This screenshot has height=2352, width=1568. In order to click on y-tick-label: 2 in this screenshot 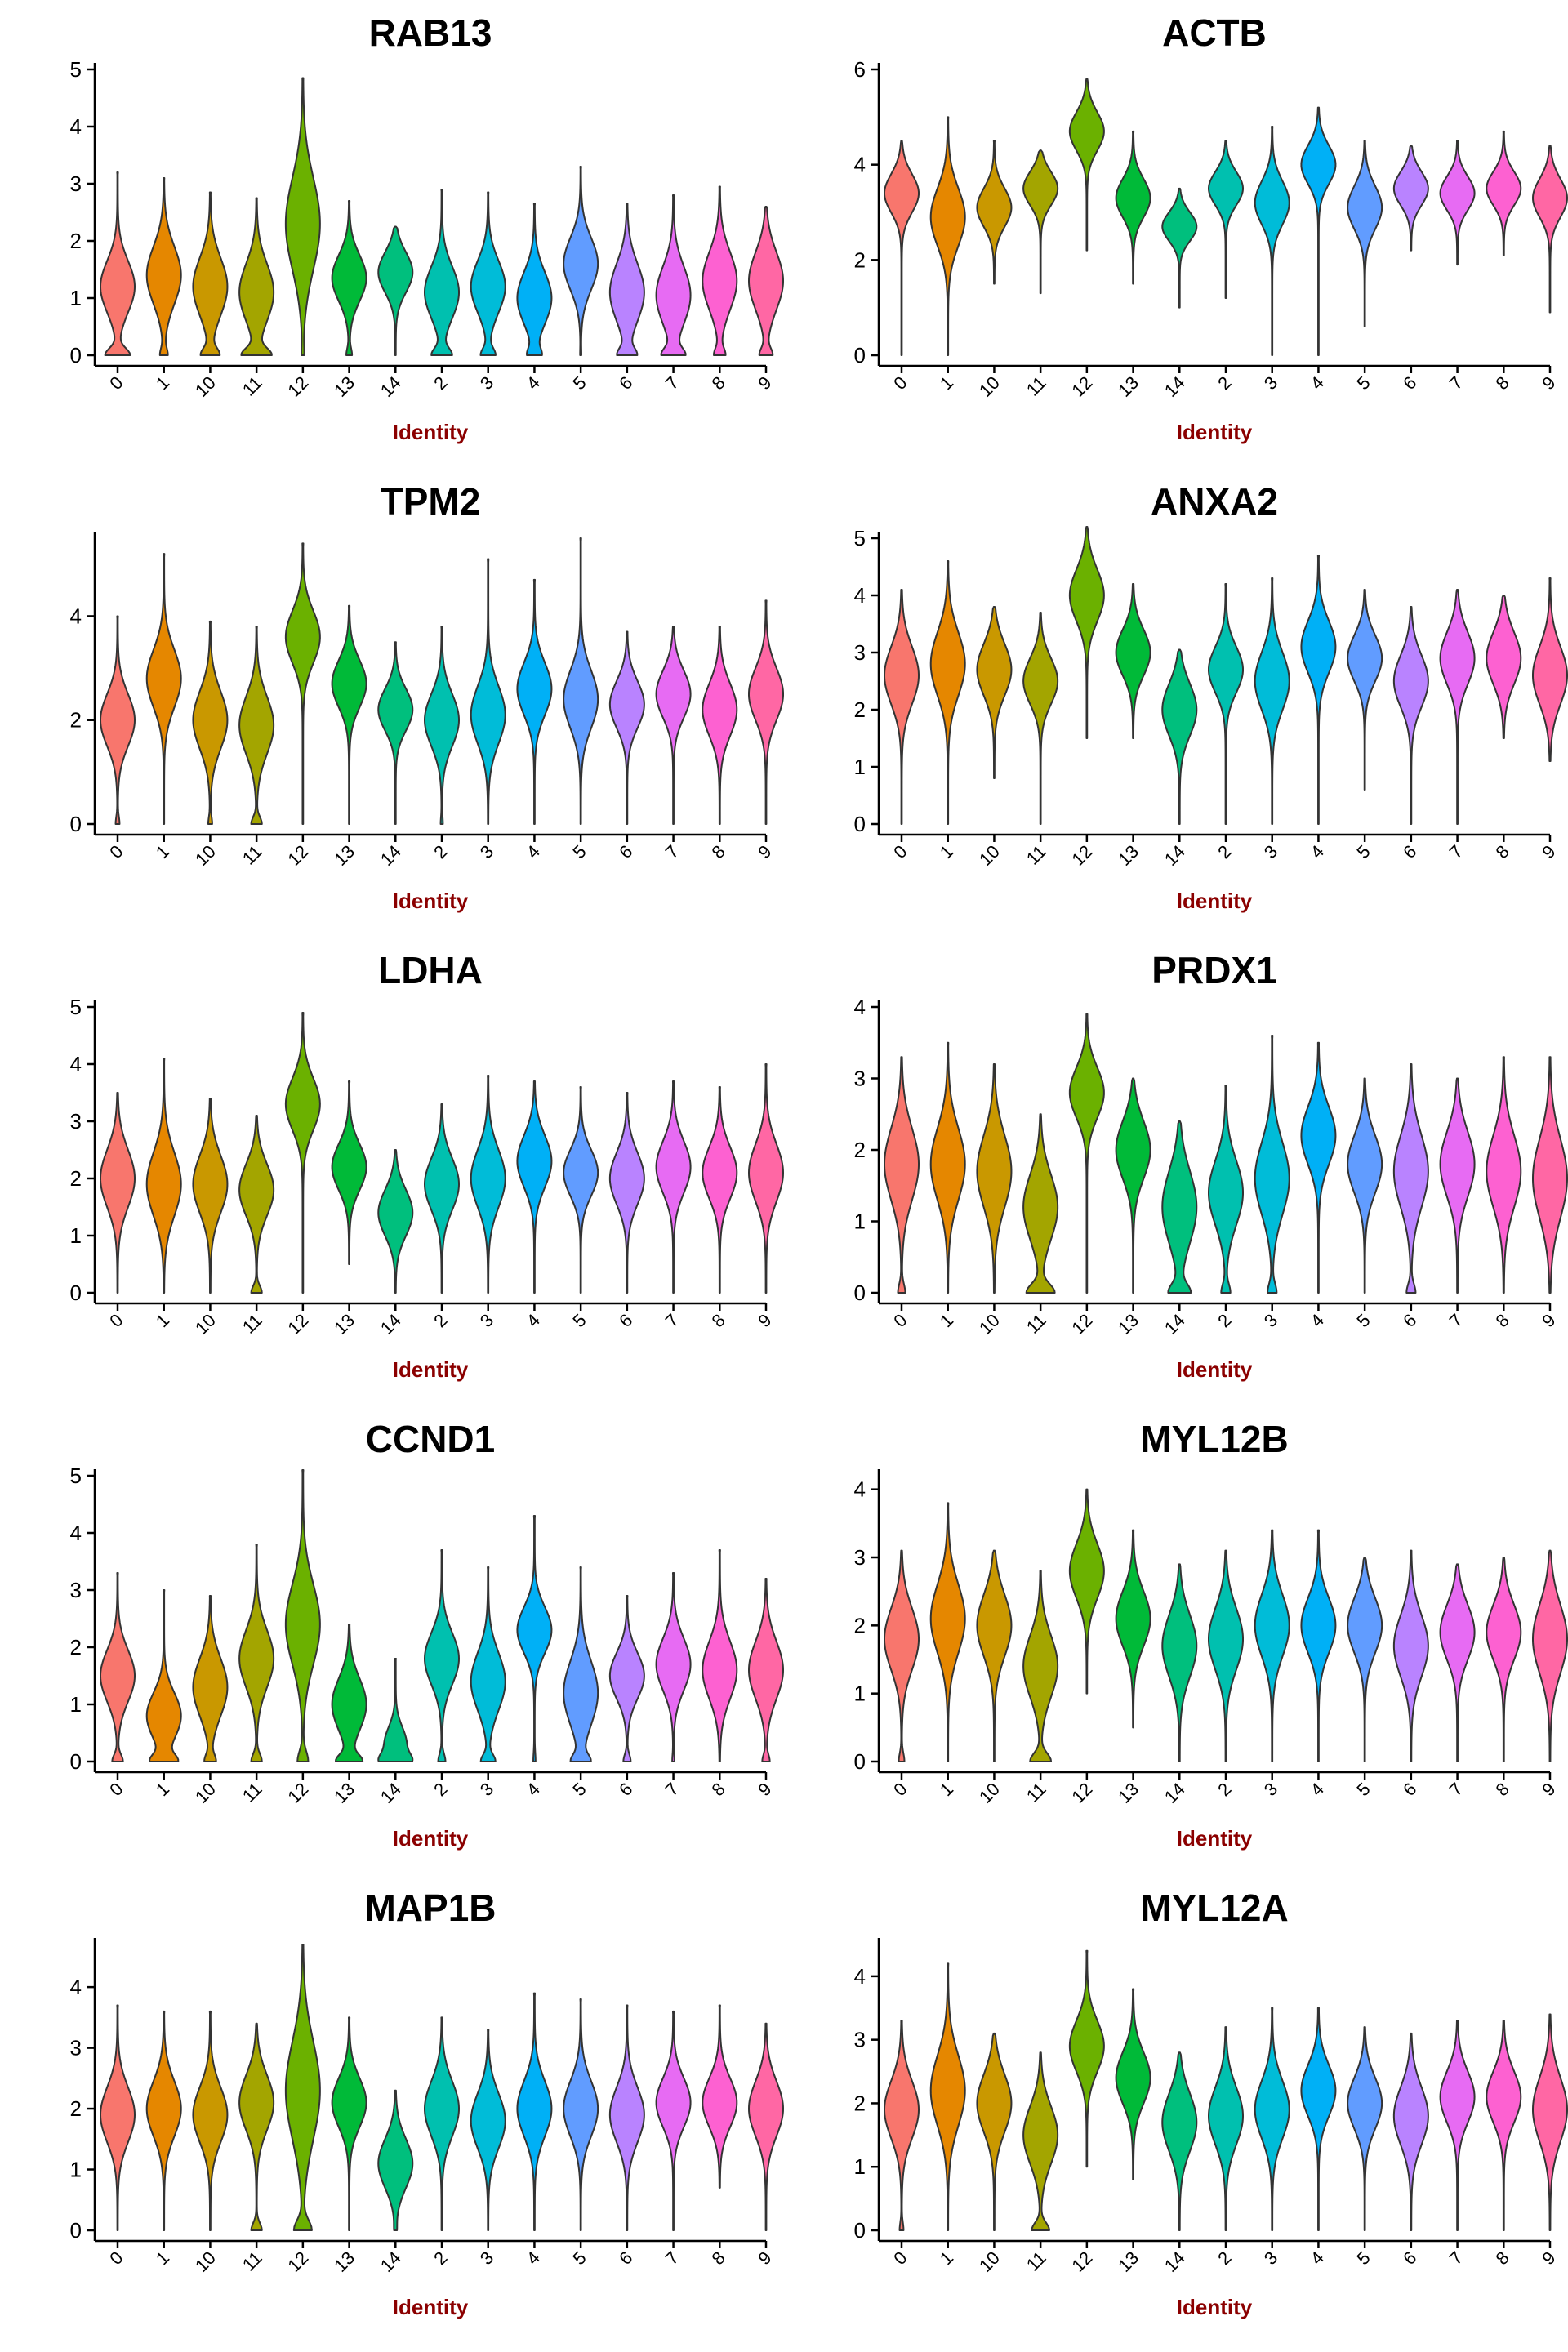, I will do `click(76, 241)`.